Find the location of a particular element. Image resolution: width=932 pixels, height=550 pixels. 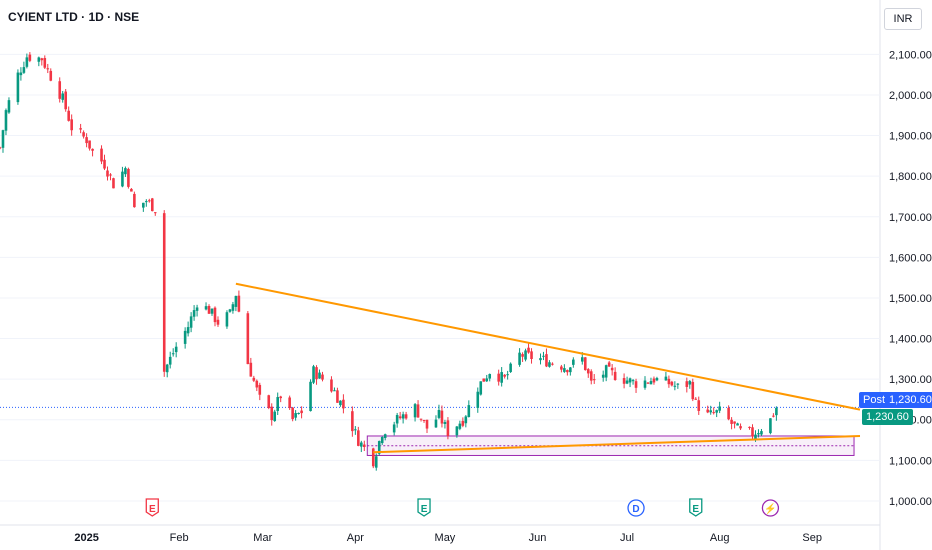

y-tick-label: 1,400.00 is located at coordinates (910, 340).